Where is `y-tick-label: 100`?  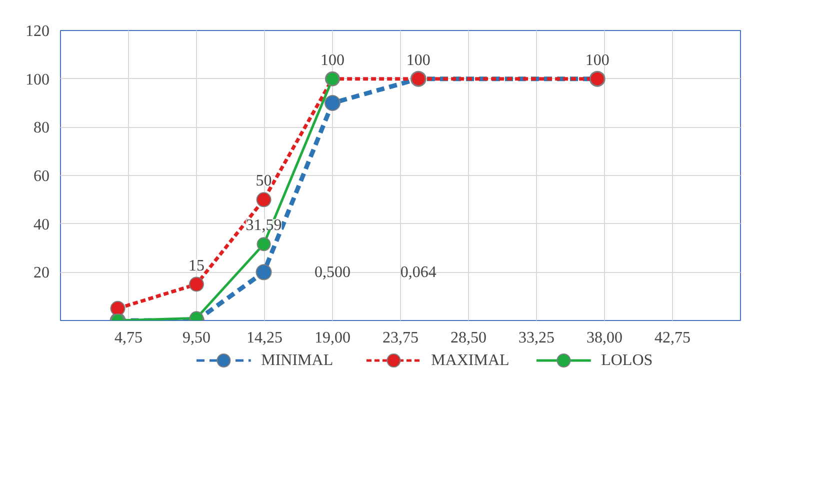 y-tick-label: 100 is located at coordinates (38, 79).